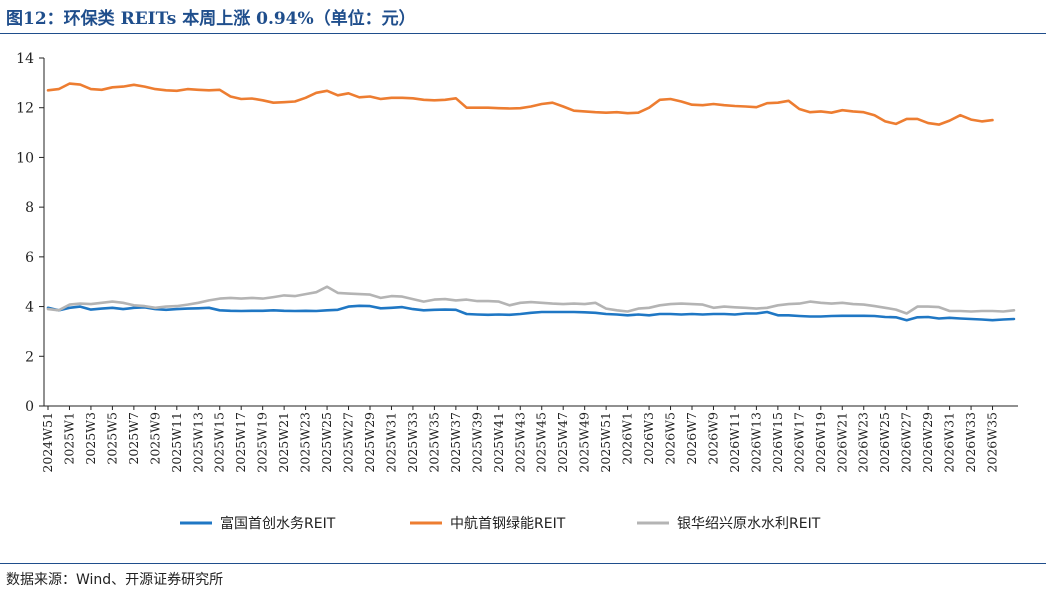 Image resolution: width=1046 pixels, height=594 pixels. Describe the element at coordinates (949, 442) in the screenshot. I see `x-tick-label: 2026W31` at that location.